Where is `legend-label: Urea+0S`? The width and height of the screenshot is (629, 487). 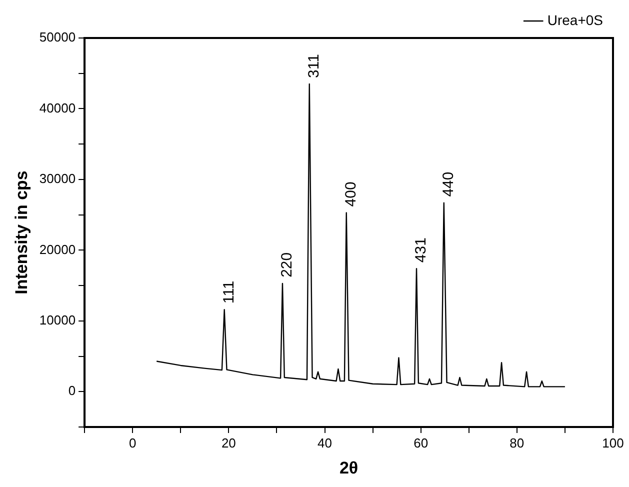 legend-label: Urea+0S is located at coordinates (575, 20).